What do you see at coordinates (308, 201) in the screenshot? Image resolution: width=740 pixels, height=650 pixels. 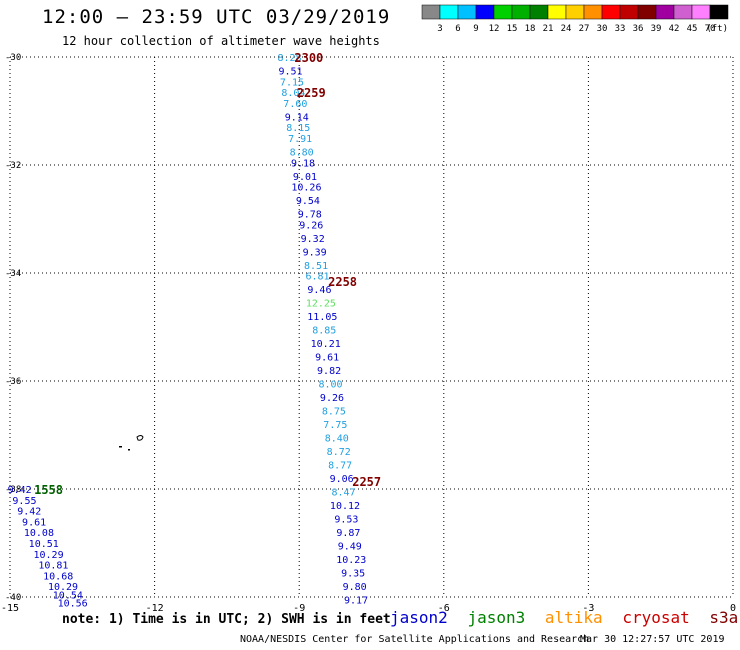 I see `wave-height-point: 9.54` at bounding box center [308, 201].